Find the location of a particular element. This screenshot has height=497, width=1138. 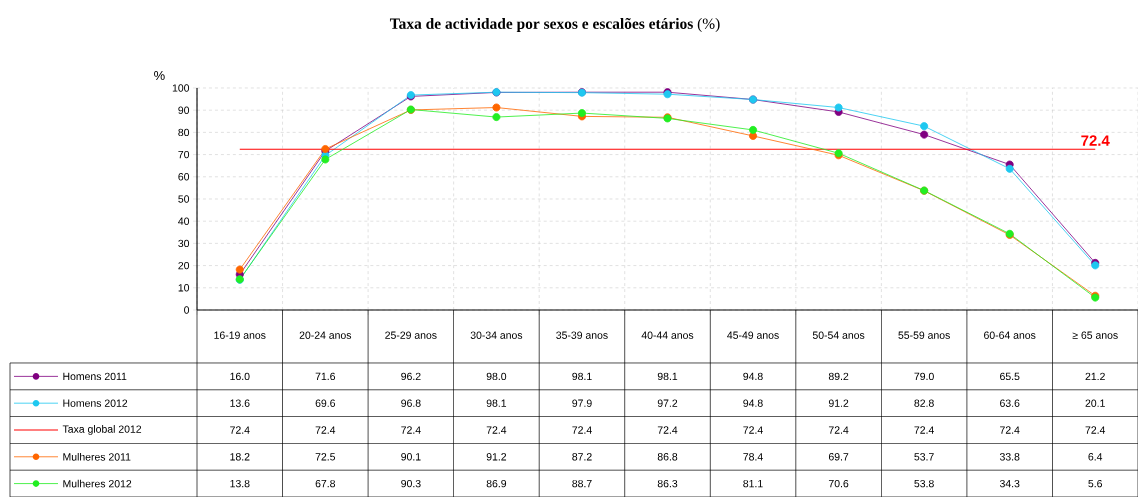

x-tick-label: 35-39 anos is located at coordinates (582, 335).